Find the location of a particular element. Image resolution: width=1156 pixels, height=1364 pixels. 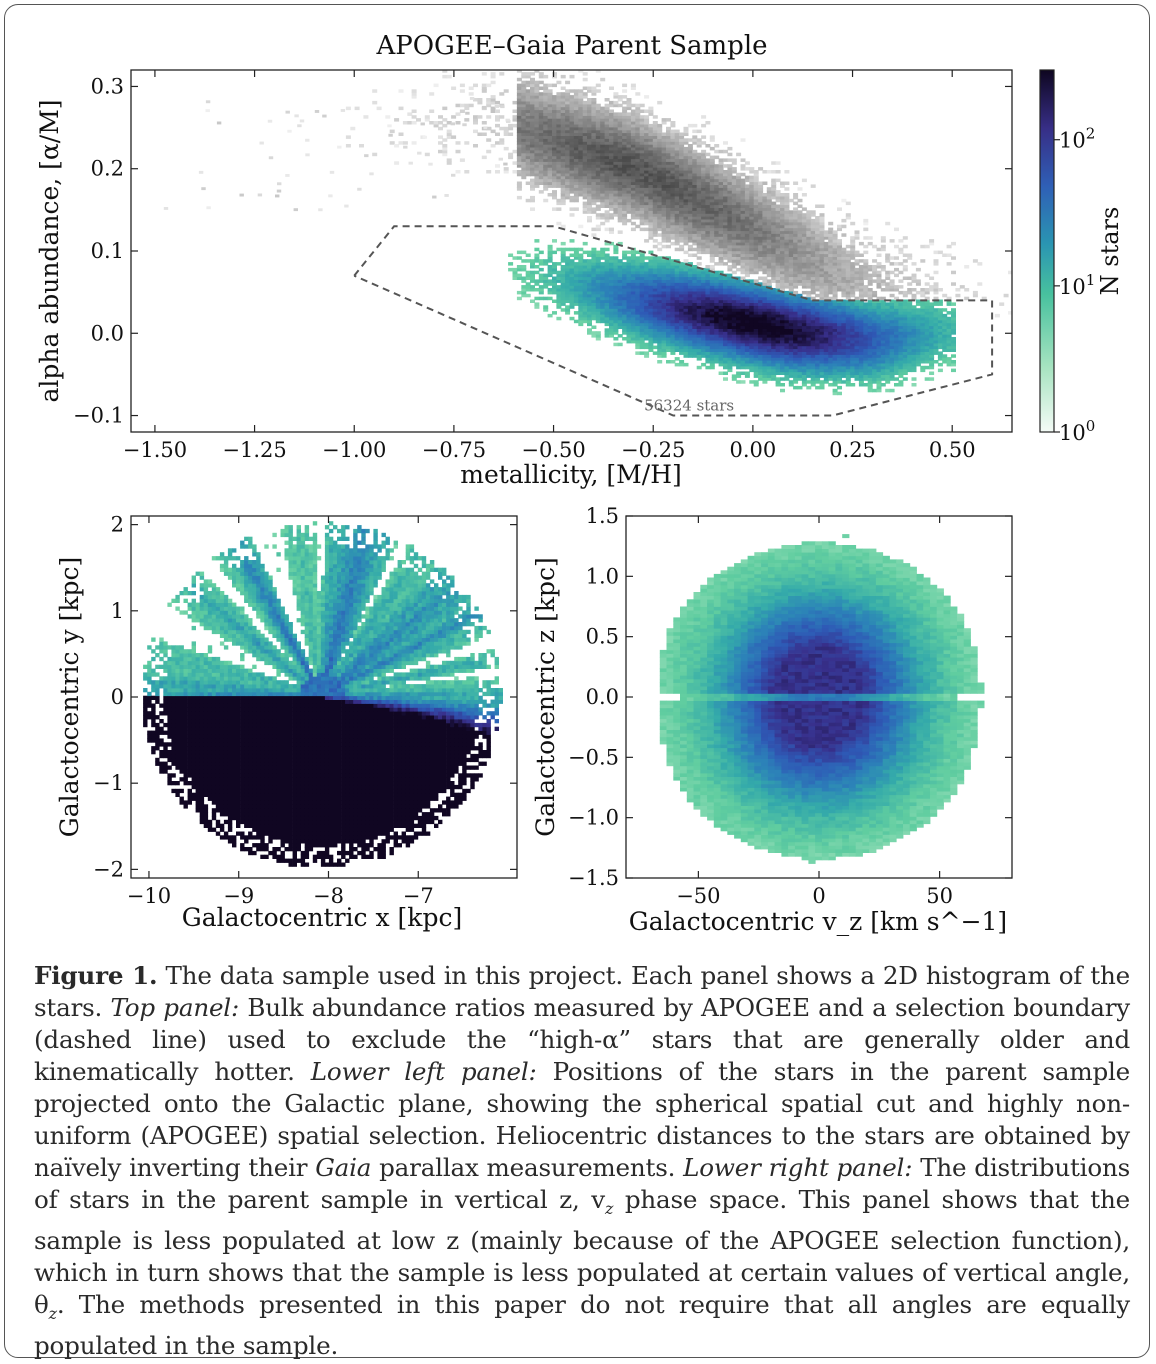

figure-title: APOGEE–Gaia Parent Sample is located at coordinates (571, 46).